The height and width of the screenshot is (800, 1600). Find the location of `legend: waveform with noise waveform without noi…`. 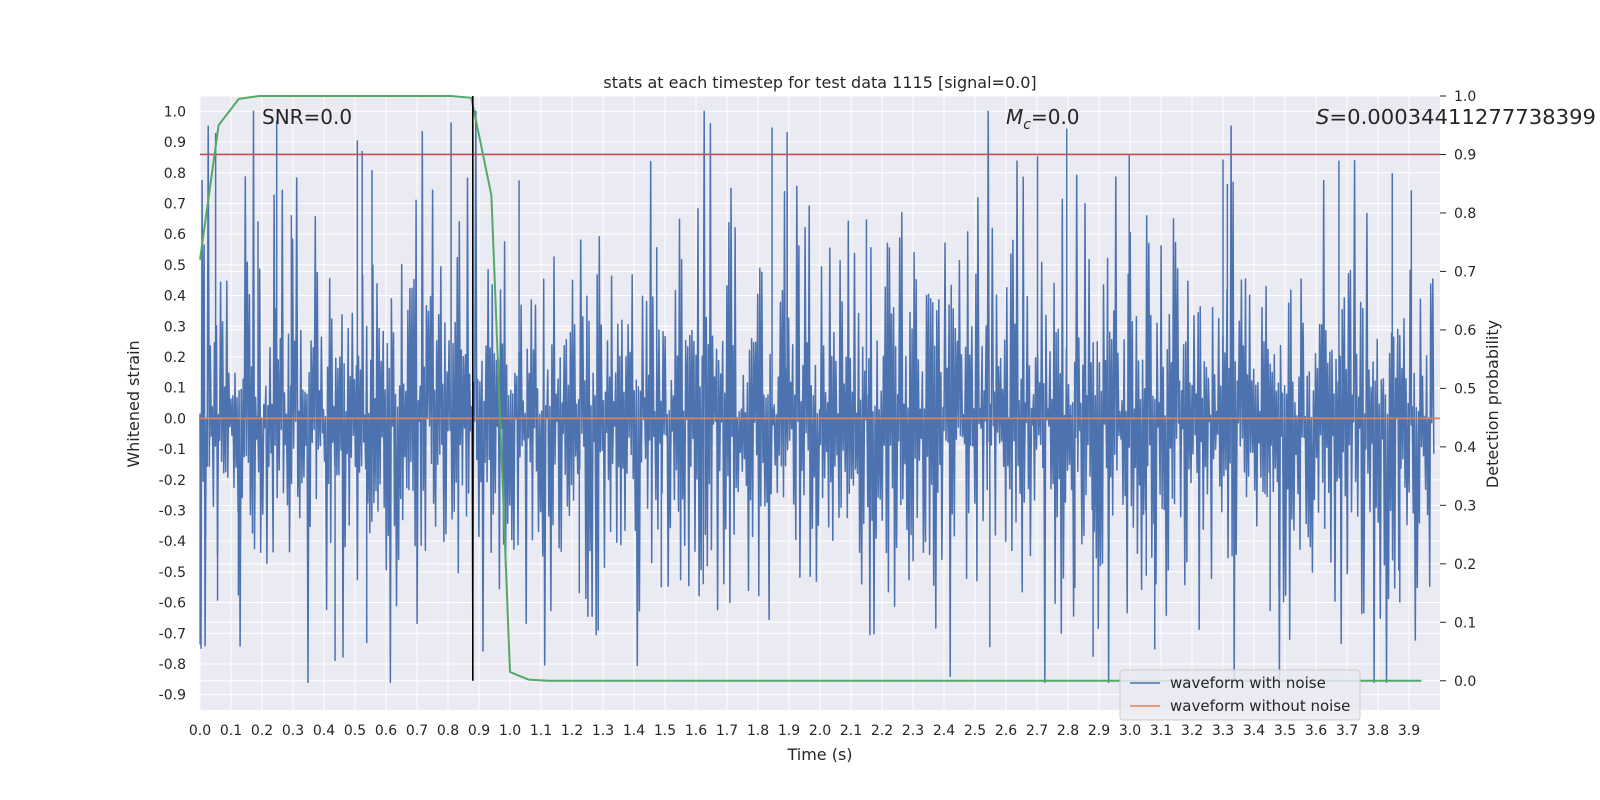

legend: waveform with noise waveform without noi… is located at coordinates (1240, 695).